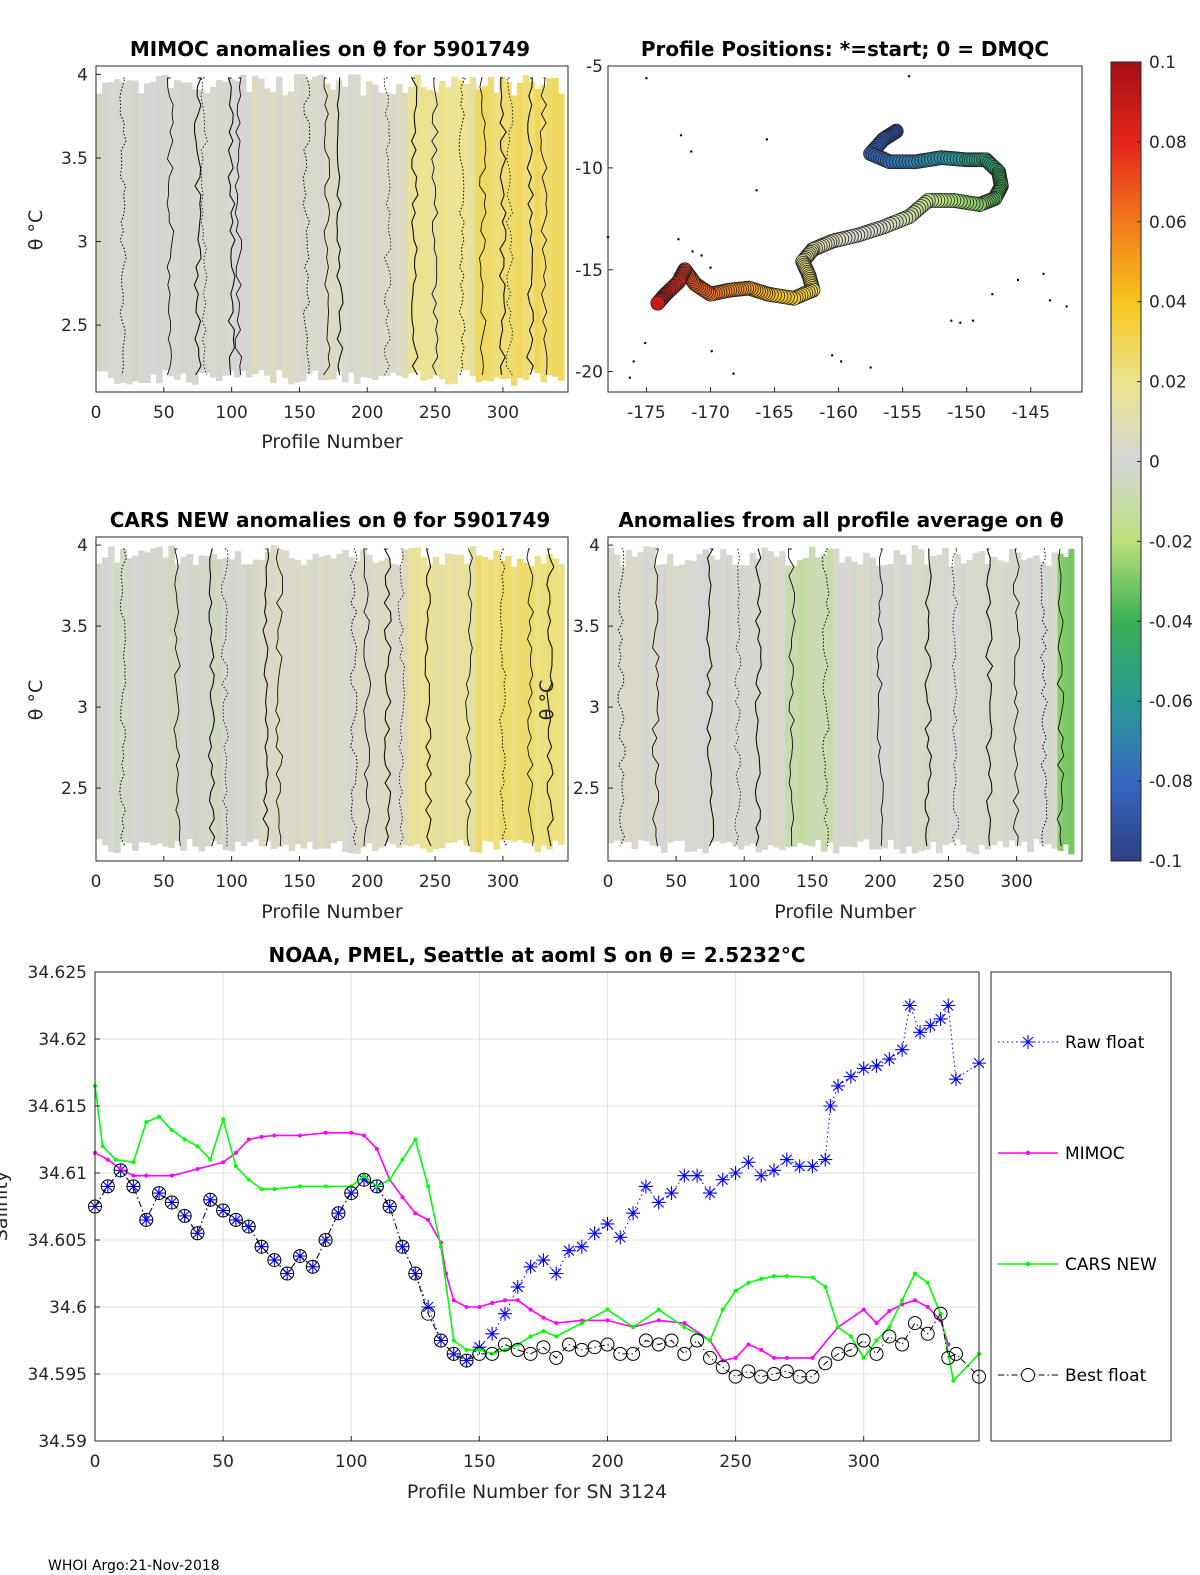  Describe the element at coordinates (82, 708) in the screenshot. I see `y-tick-label: 3` at that location.